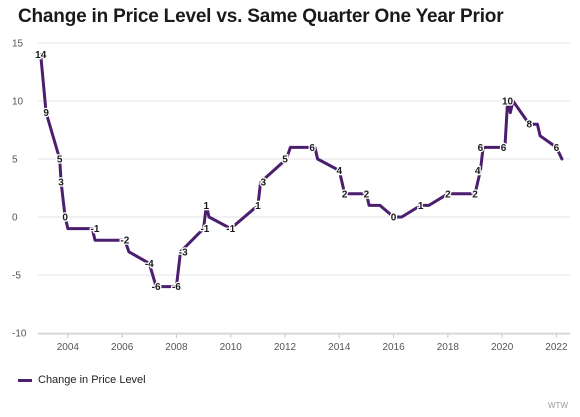 The width and height of the screenshot is (580, 417). What do you see at coordinates (15, 218) in the screenshot?
I see `y-tick-label: 0` at bounding box center [15, 218].